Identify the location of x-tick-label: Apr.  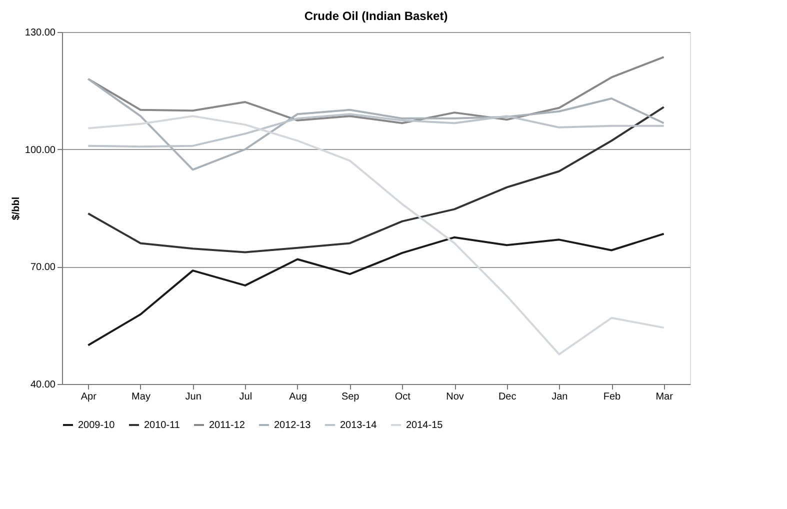
(89, 397).